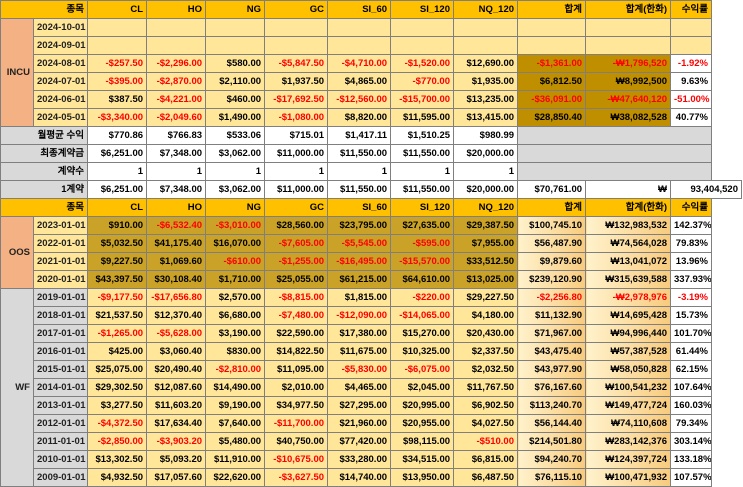  I want to click on date-cell: 2012-01-01, so click(60, 423).